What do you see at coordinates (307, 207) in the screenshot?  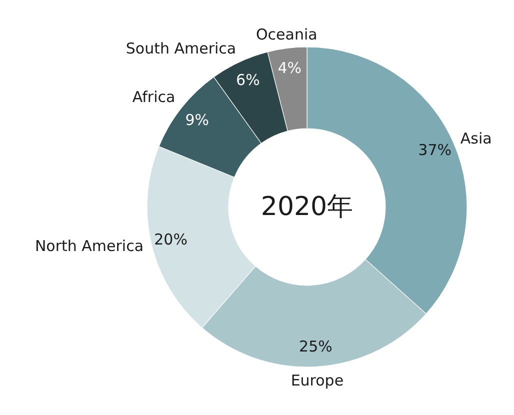 I see `title: 2020年` at bounding box center [307, 207].